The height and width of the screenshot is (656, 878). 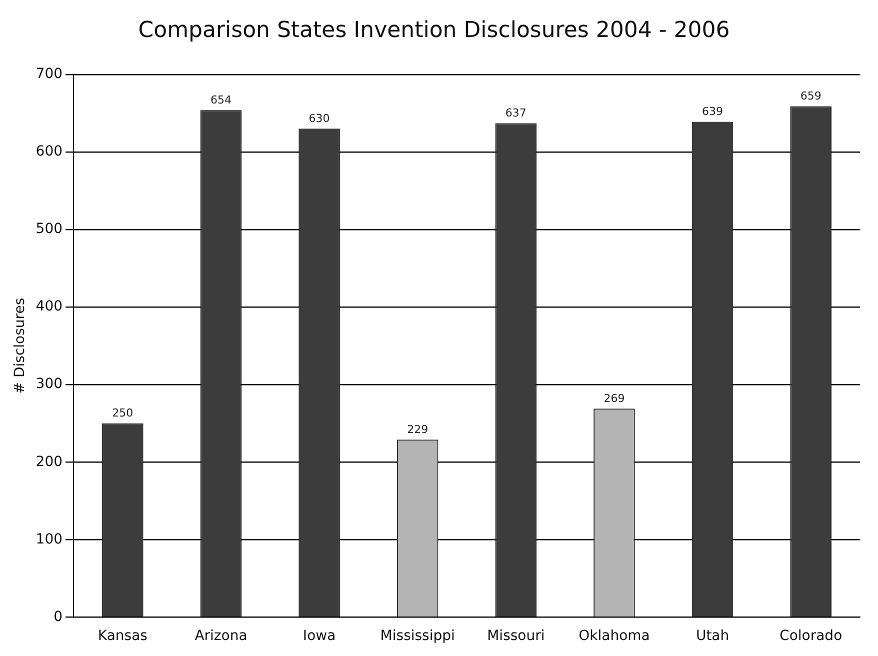 What do you see at coordinates (49, 152) in the screenshot?
I see `y-tick-label: 600` at bounding box center [49, 152].